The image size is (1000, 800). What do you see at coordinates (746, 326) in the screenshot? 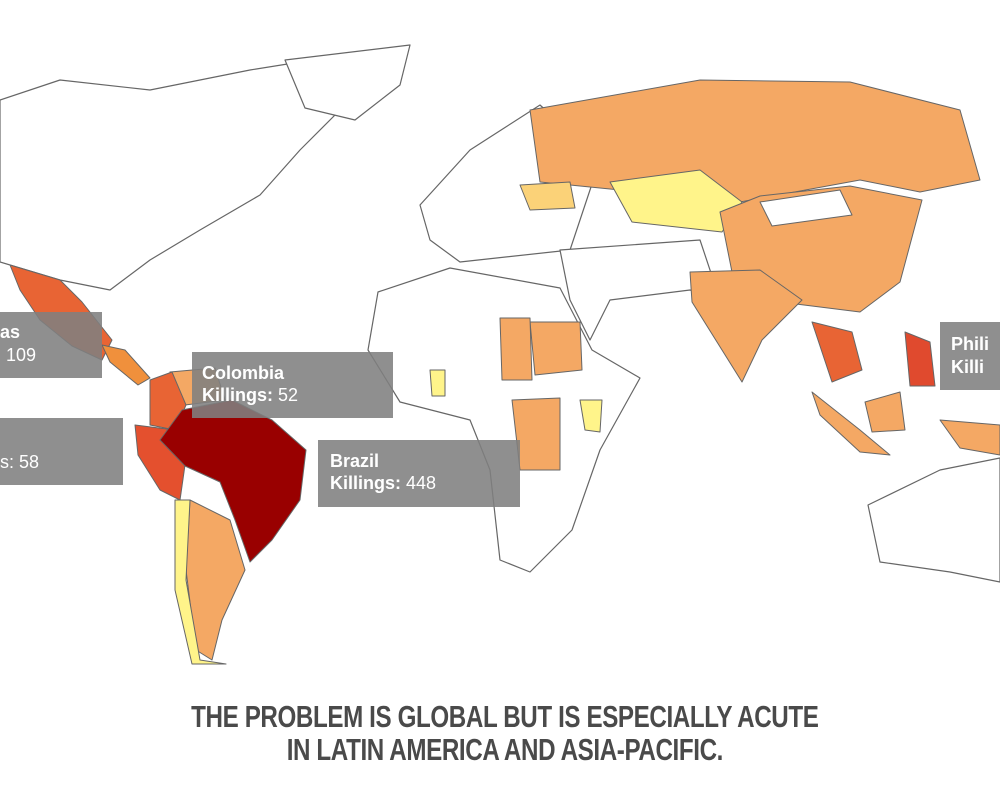
I see `india` at bounding box center [746, 326].